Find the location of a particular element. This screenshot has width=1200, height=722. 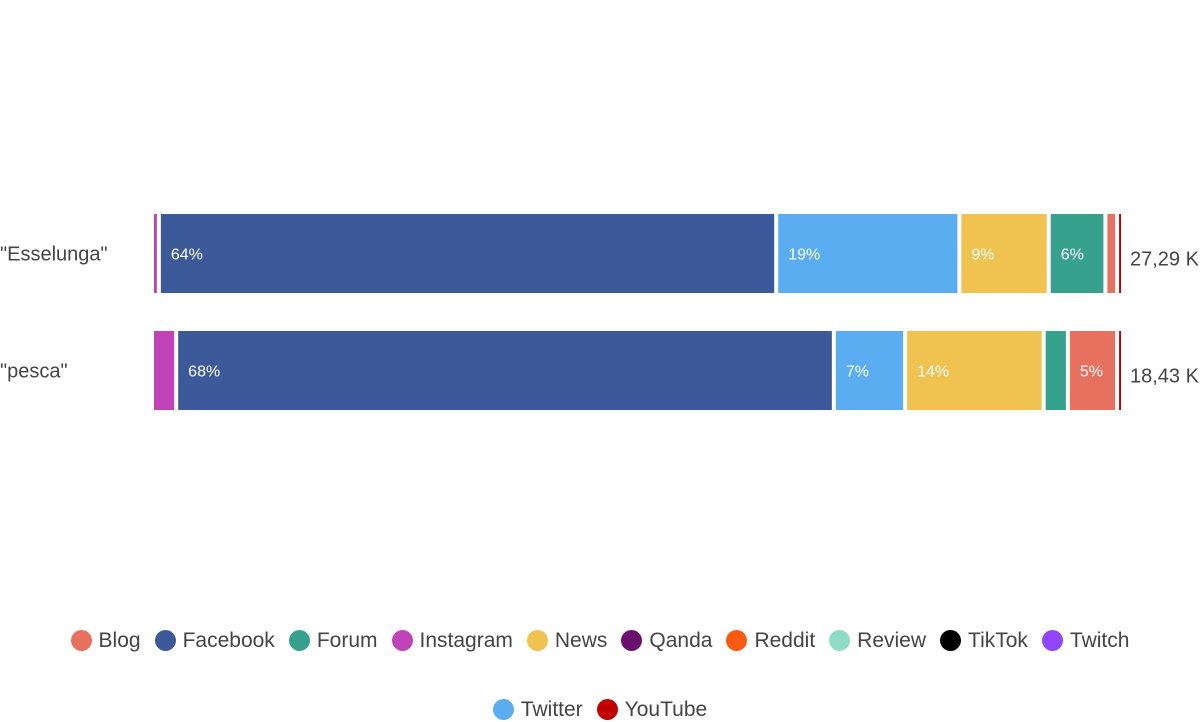

legend-label: Forum is located at coordinates (347, 640).